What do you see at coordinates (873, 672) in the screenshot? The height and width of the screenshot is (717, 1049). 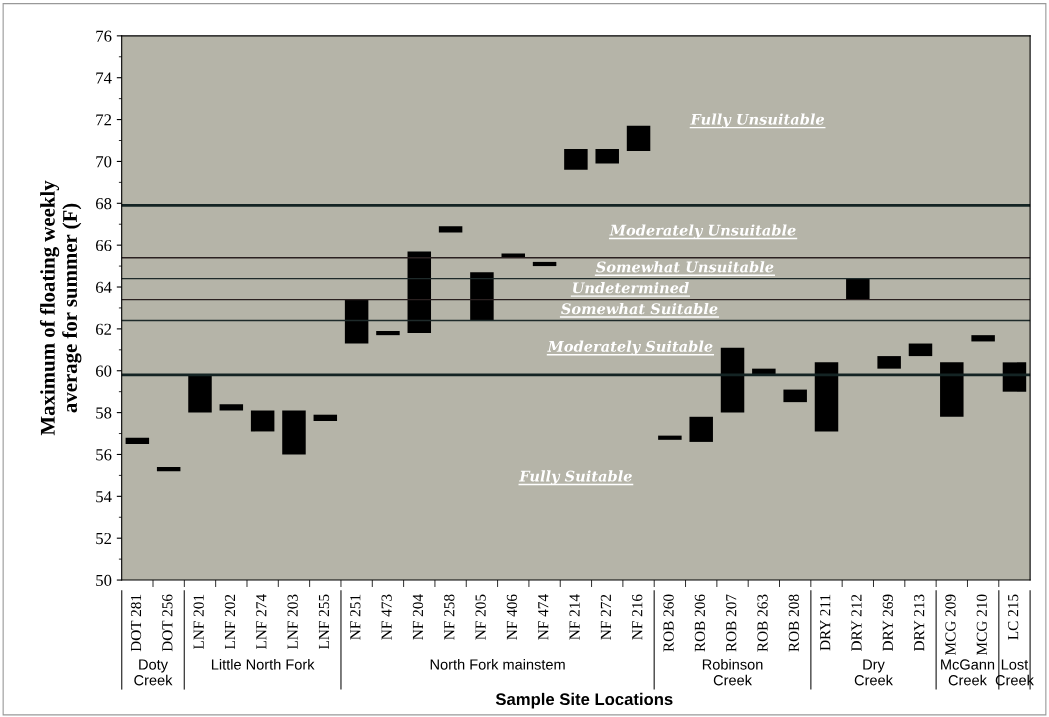 I see `text: Dry Creek` at bounding box center [873, 672].